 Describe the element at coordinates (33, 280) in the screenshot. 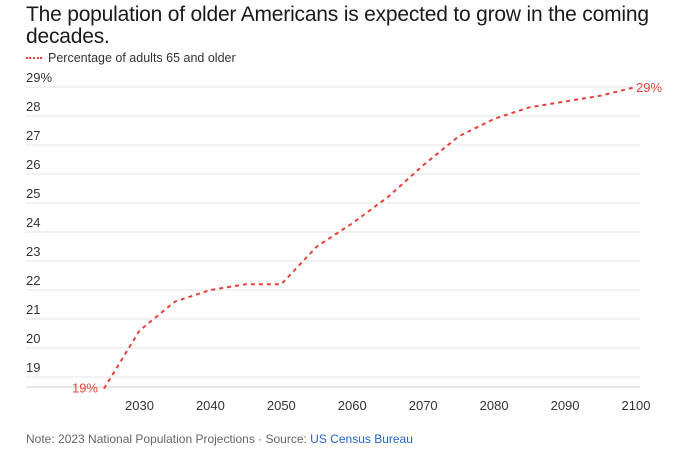

I see `y-tick-label-22: 22` at that location.